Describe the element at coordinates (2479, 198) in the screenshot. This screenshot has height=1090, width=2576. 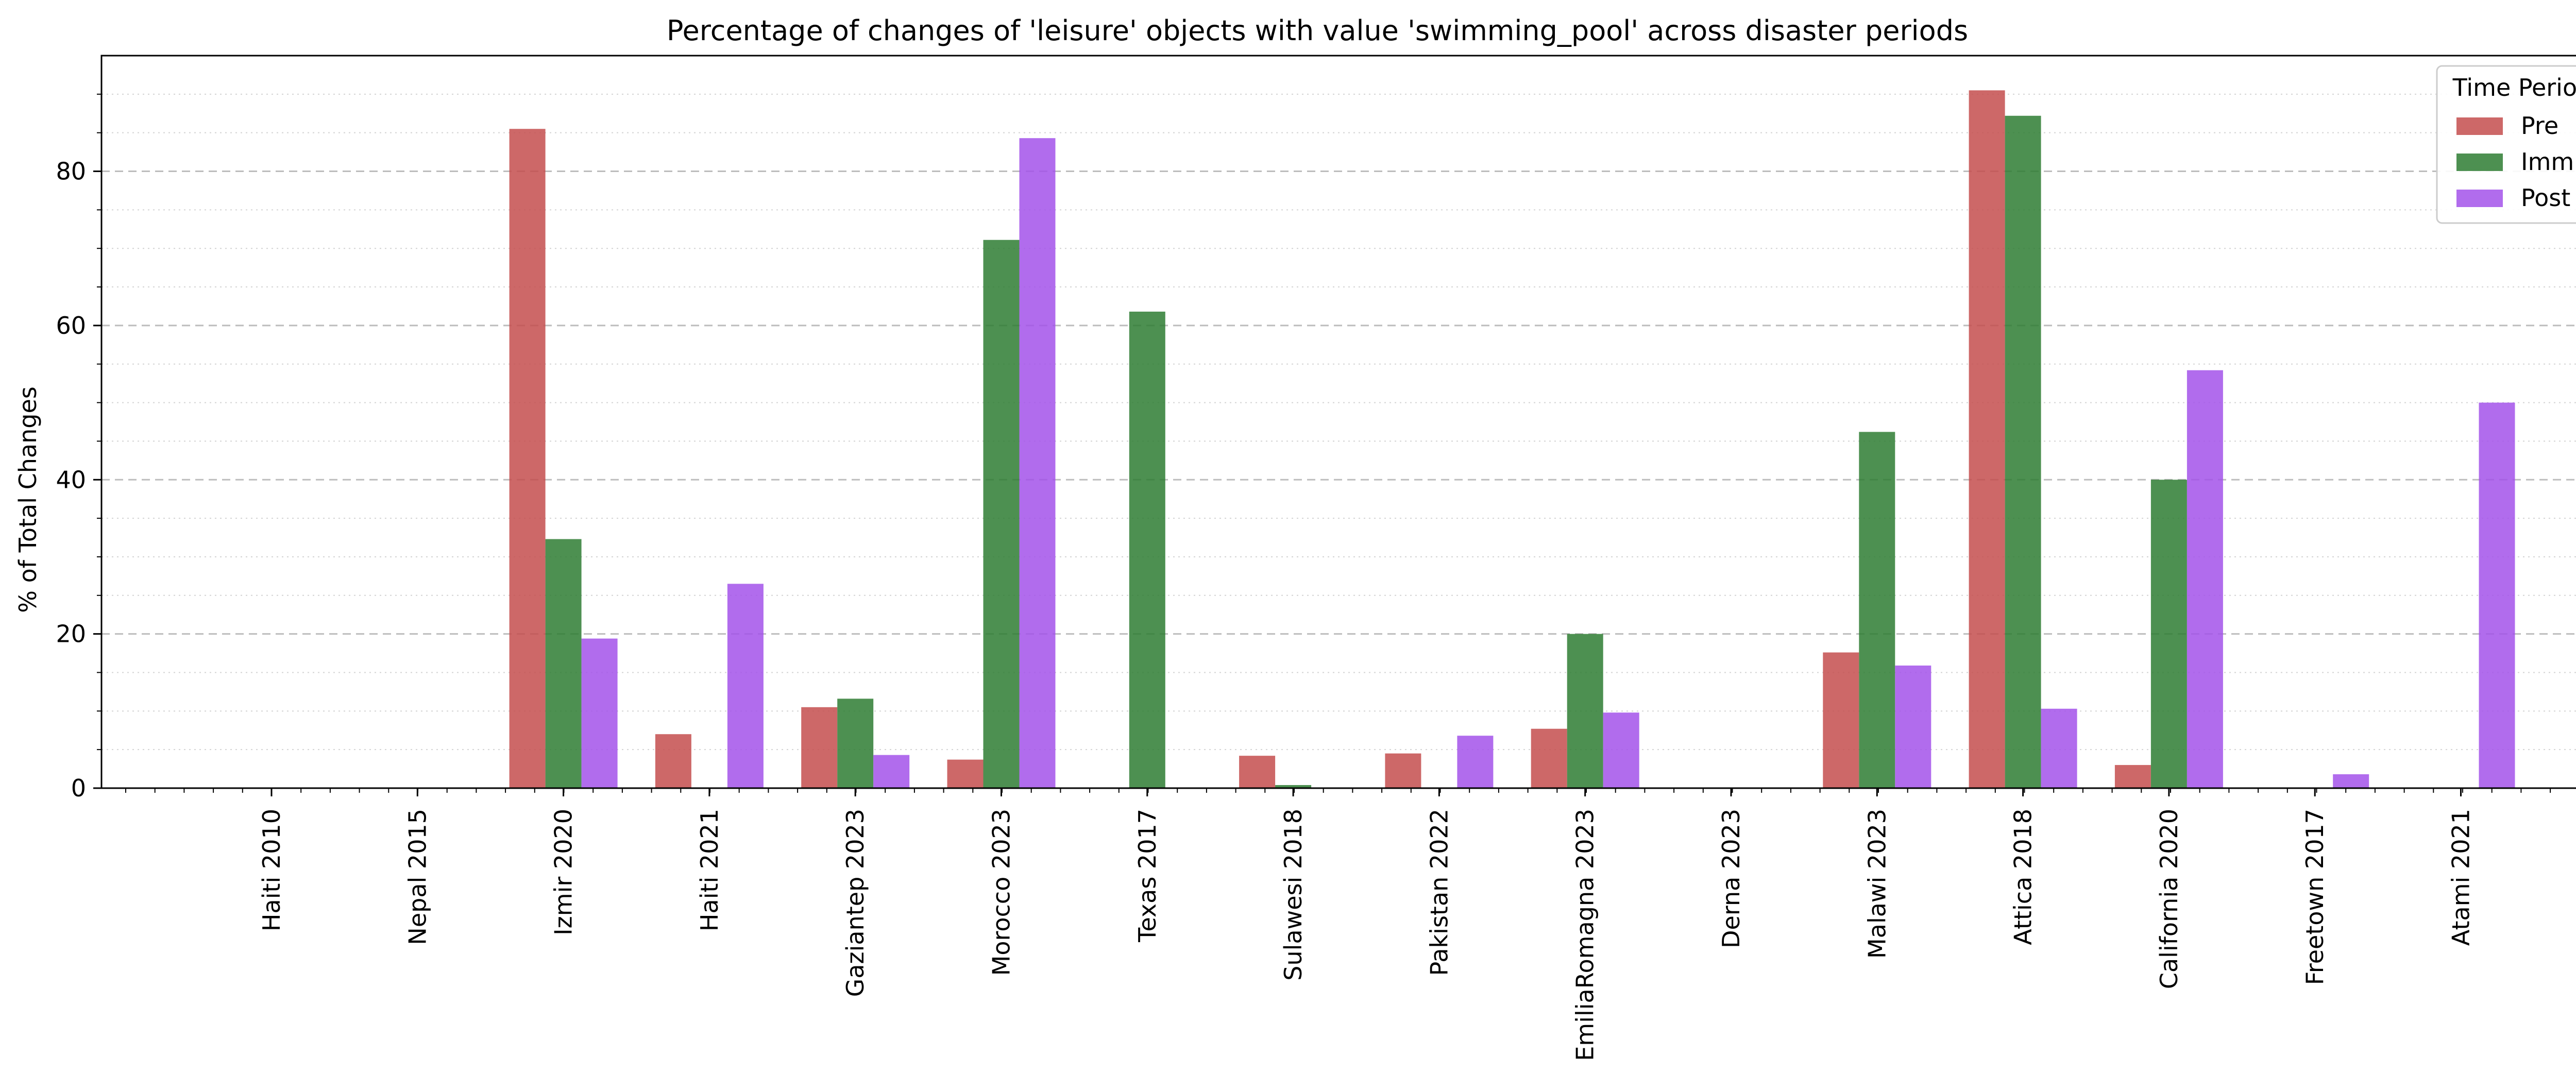
I see `legend-swatch-post` at that location.